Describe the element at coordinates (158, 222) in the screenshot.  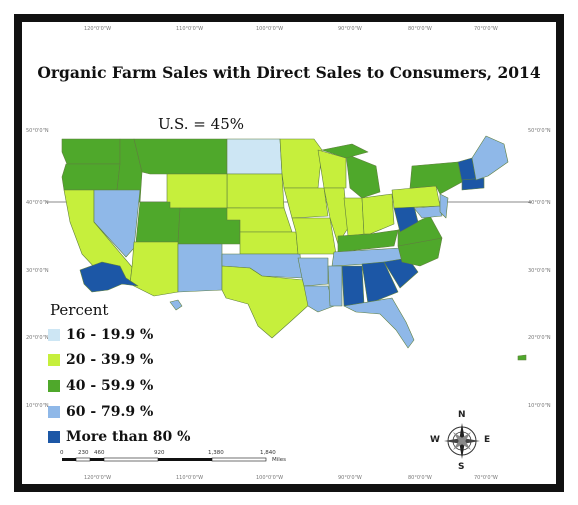
I see `state-utah` at that location.